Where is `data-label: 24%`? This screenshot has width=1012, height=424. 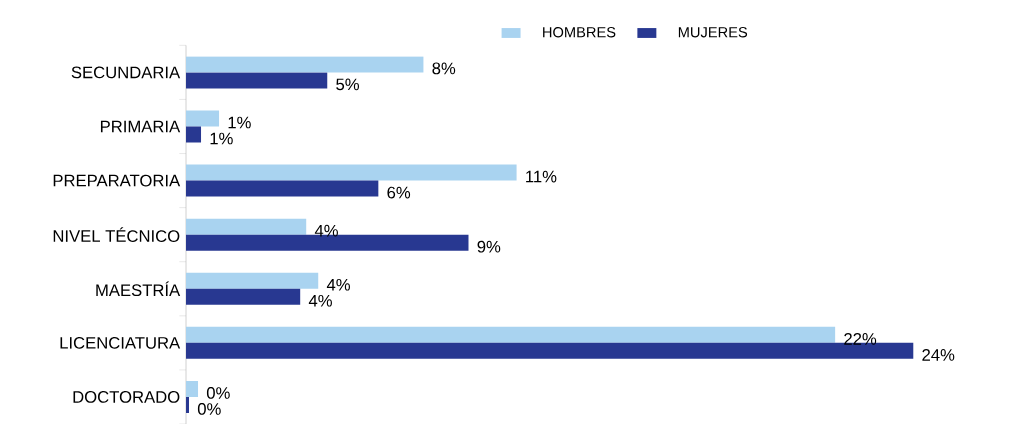 data-label: 24% is located at coordinates (938, 354).